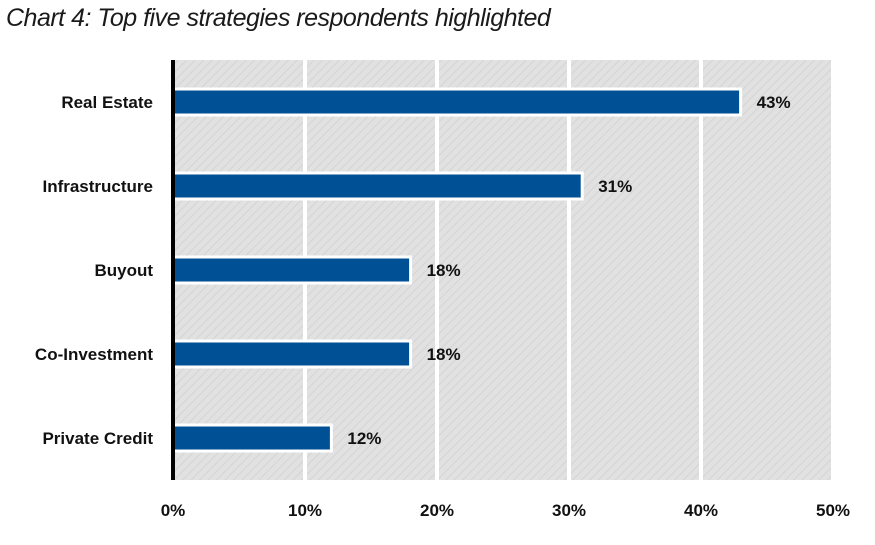 This screenshot has width=875, height=545. What do you see at coordinates (97, 186) in the screenshot?
I see `category-label: Infrastructure` at bounding box center [97, 186].